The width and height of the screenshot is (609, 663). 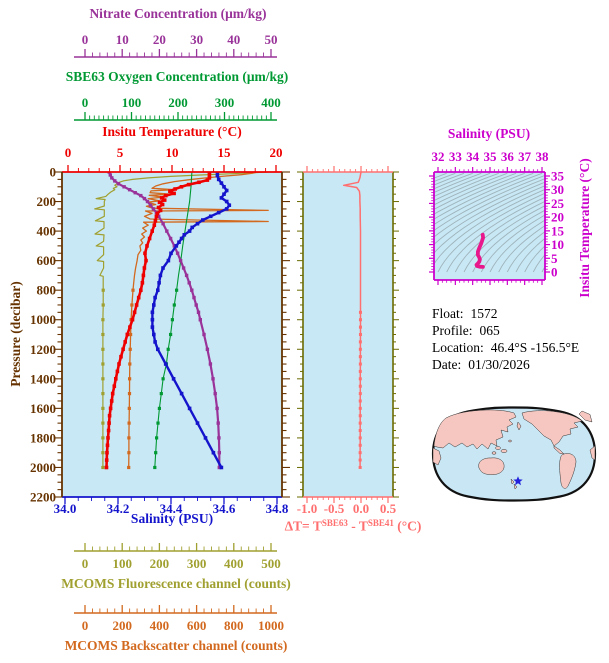 What do you see at coordinates (559, 450) in the screenshot?
I see `landmass-central-america` at bounding box center [559, 450].